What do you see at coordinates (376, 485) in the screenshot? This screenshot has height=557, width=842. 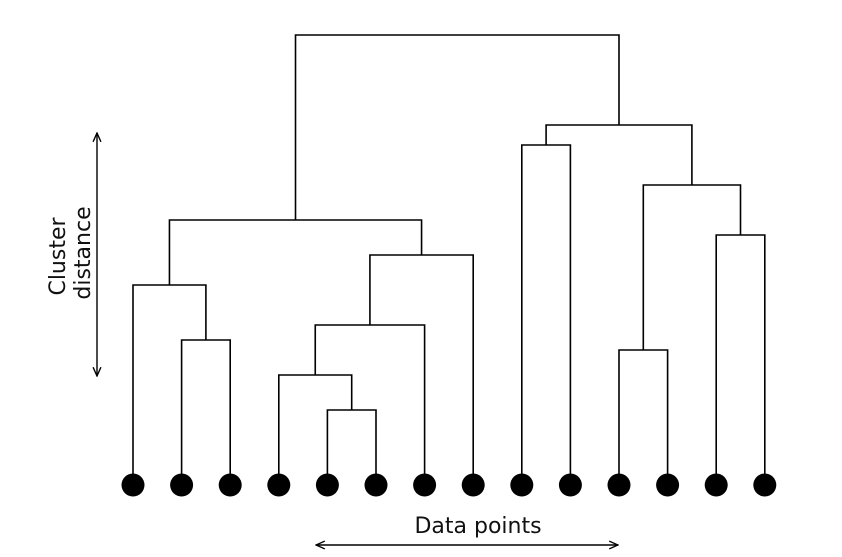 I see `data-point-p6` at bounding box center [376, 485].